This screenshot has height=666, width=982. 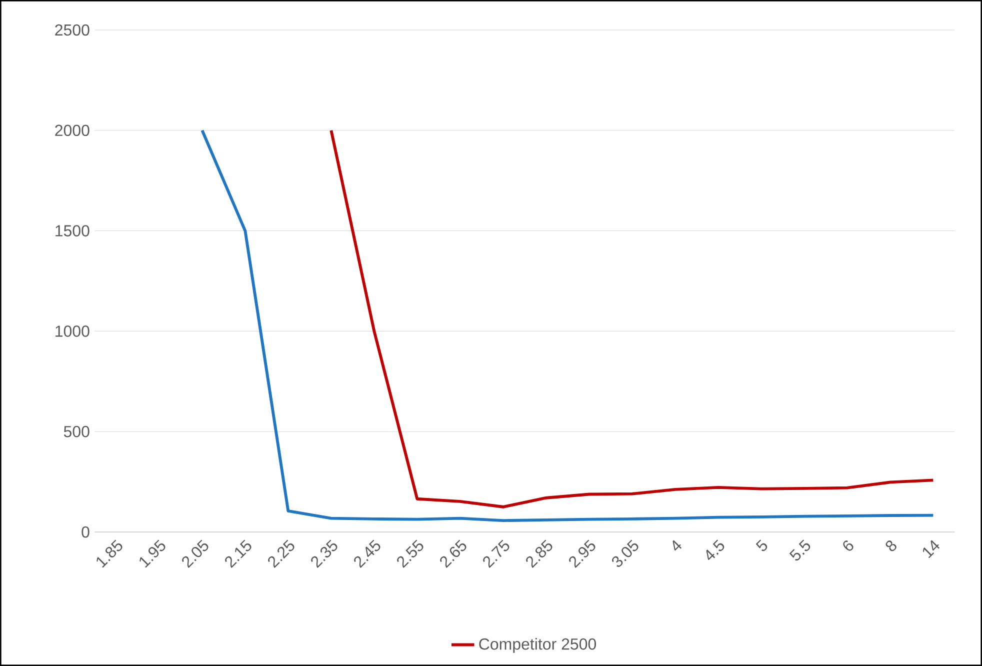 What do you see at coordinates (72, 130) in the screenshot?
I see `y-tick-label: 2000` at bounding box center [72, 130].